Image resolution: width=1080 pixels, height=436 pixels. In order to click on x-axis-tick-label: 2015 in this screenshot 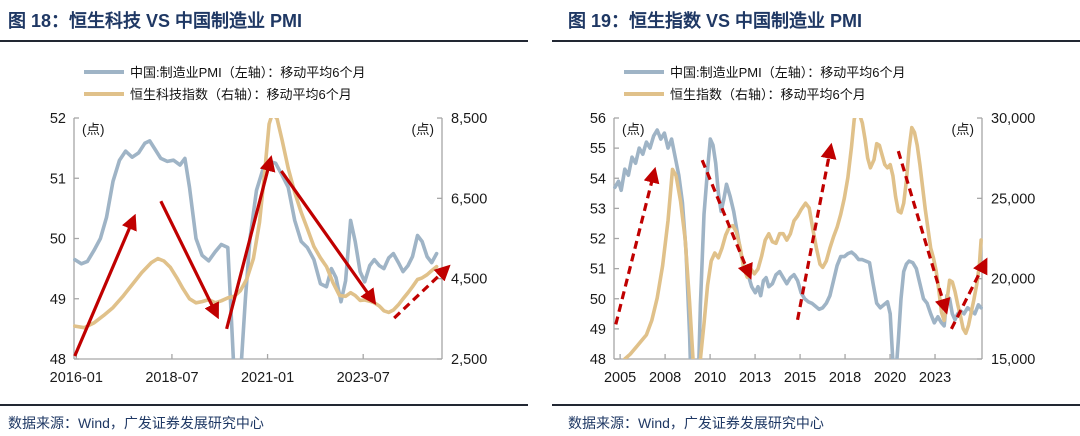, I will do `click(800, 378)`.